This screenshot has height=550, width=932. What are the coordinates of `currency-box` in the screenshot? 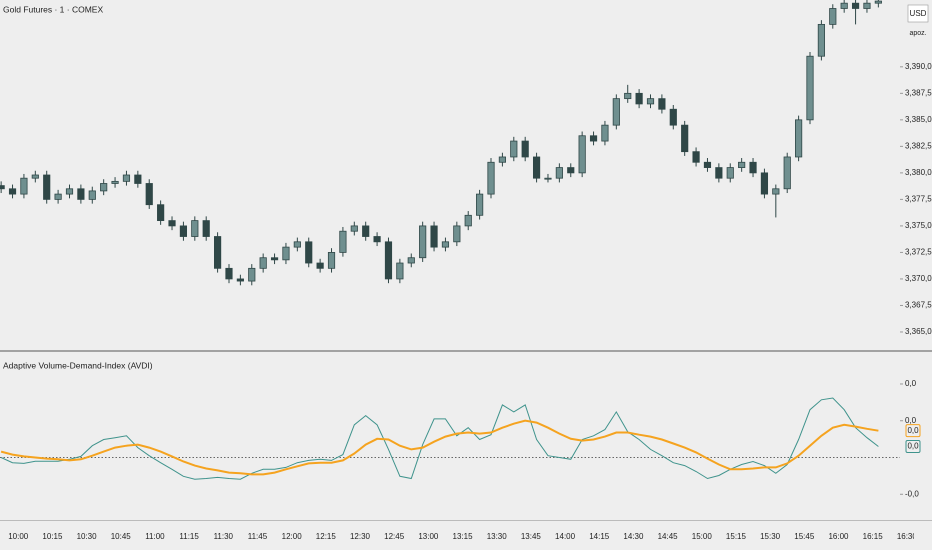 It's located at (918, 13).